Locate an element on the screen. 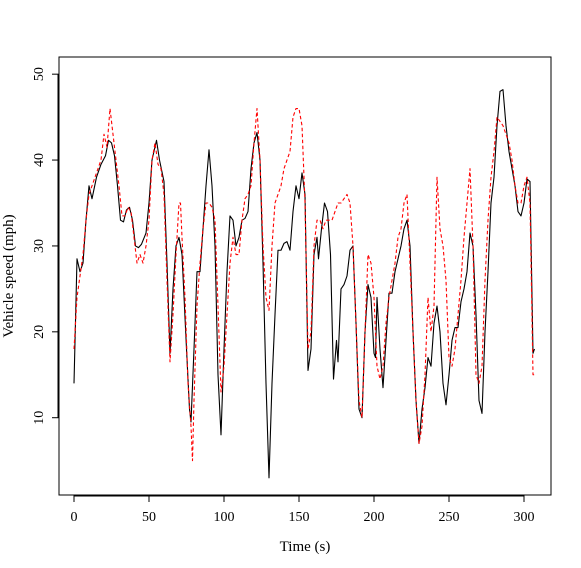  x-tick-label: 0 is located at coordinates (74, 517).